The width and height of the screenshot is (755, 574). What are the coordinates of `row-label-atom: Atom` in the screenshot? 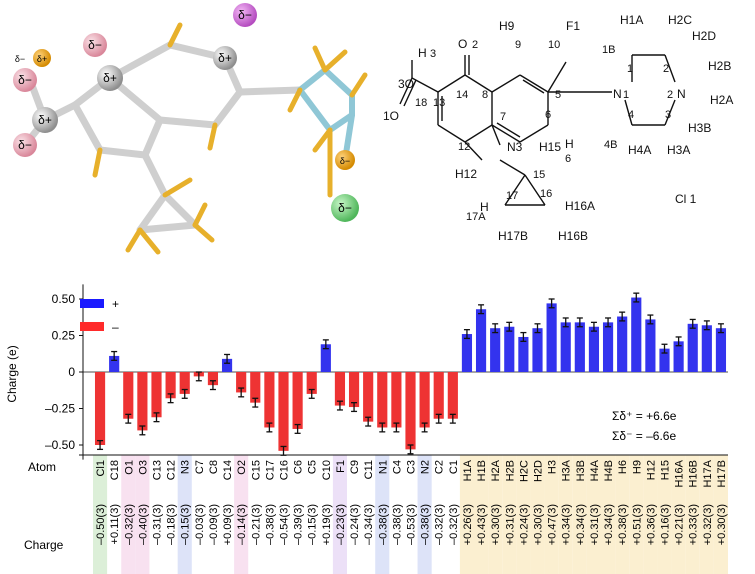 It's located at (42, 467).